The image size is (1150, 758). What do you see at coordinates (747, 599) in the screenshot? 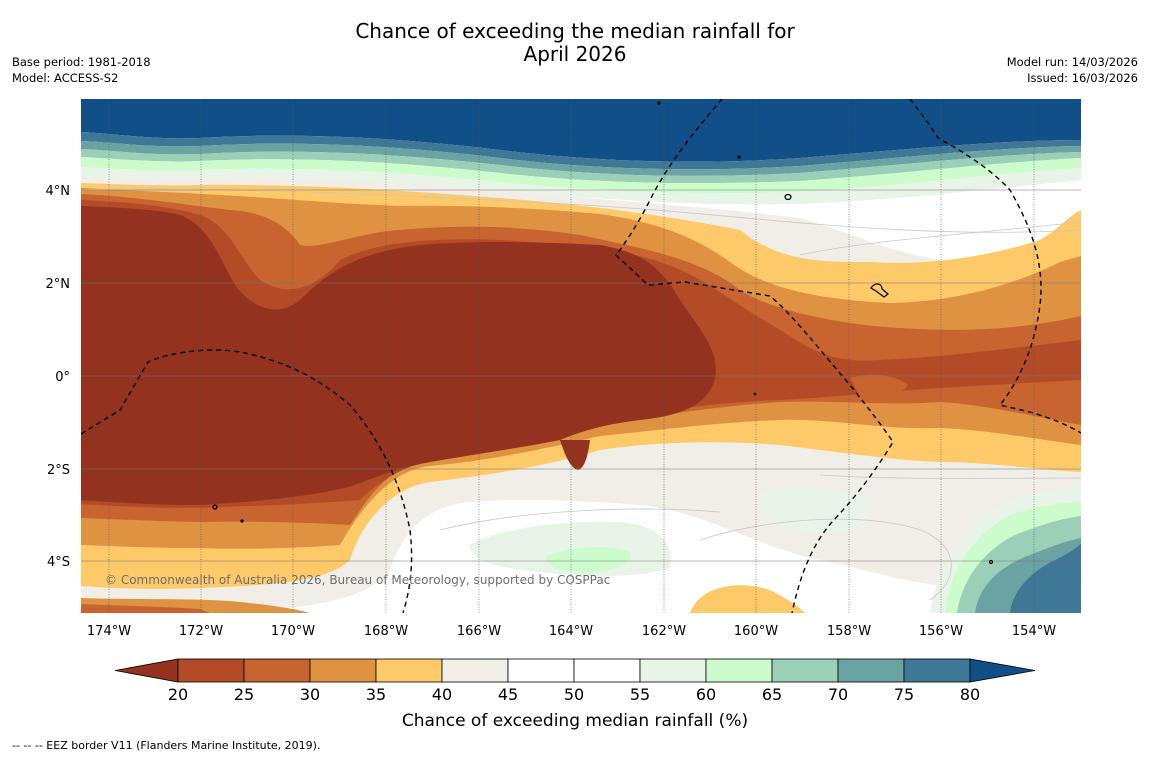
I see `bottom-dry-strip` at bounding box center [747, 599].